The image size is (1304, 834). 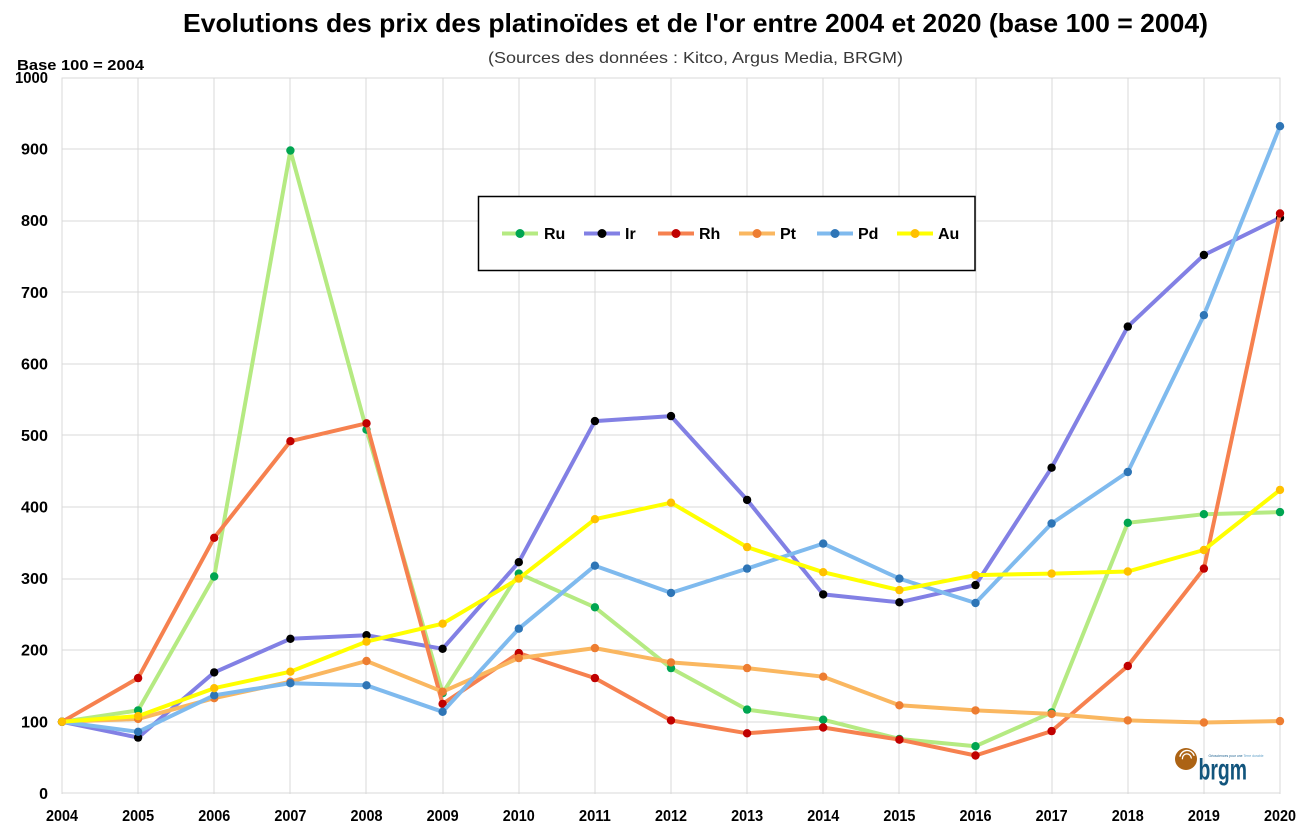 What do you see at coordinates (34, 293) in the screenshot?
I see `svg-text: 700` at bounding box center [34, 293].